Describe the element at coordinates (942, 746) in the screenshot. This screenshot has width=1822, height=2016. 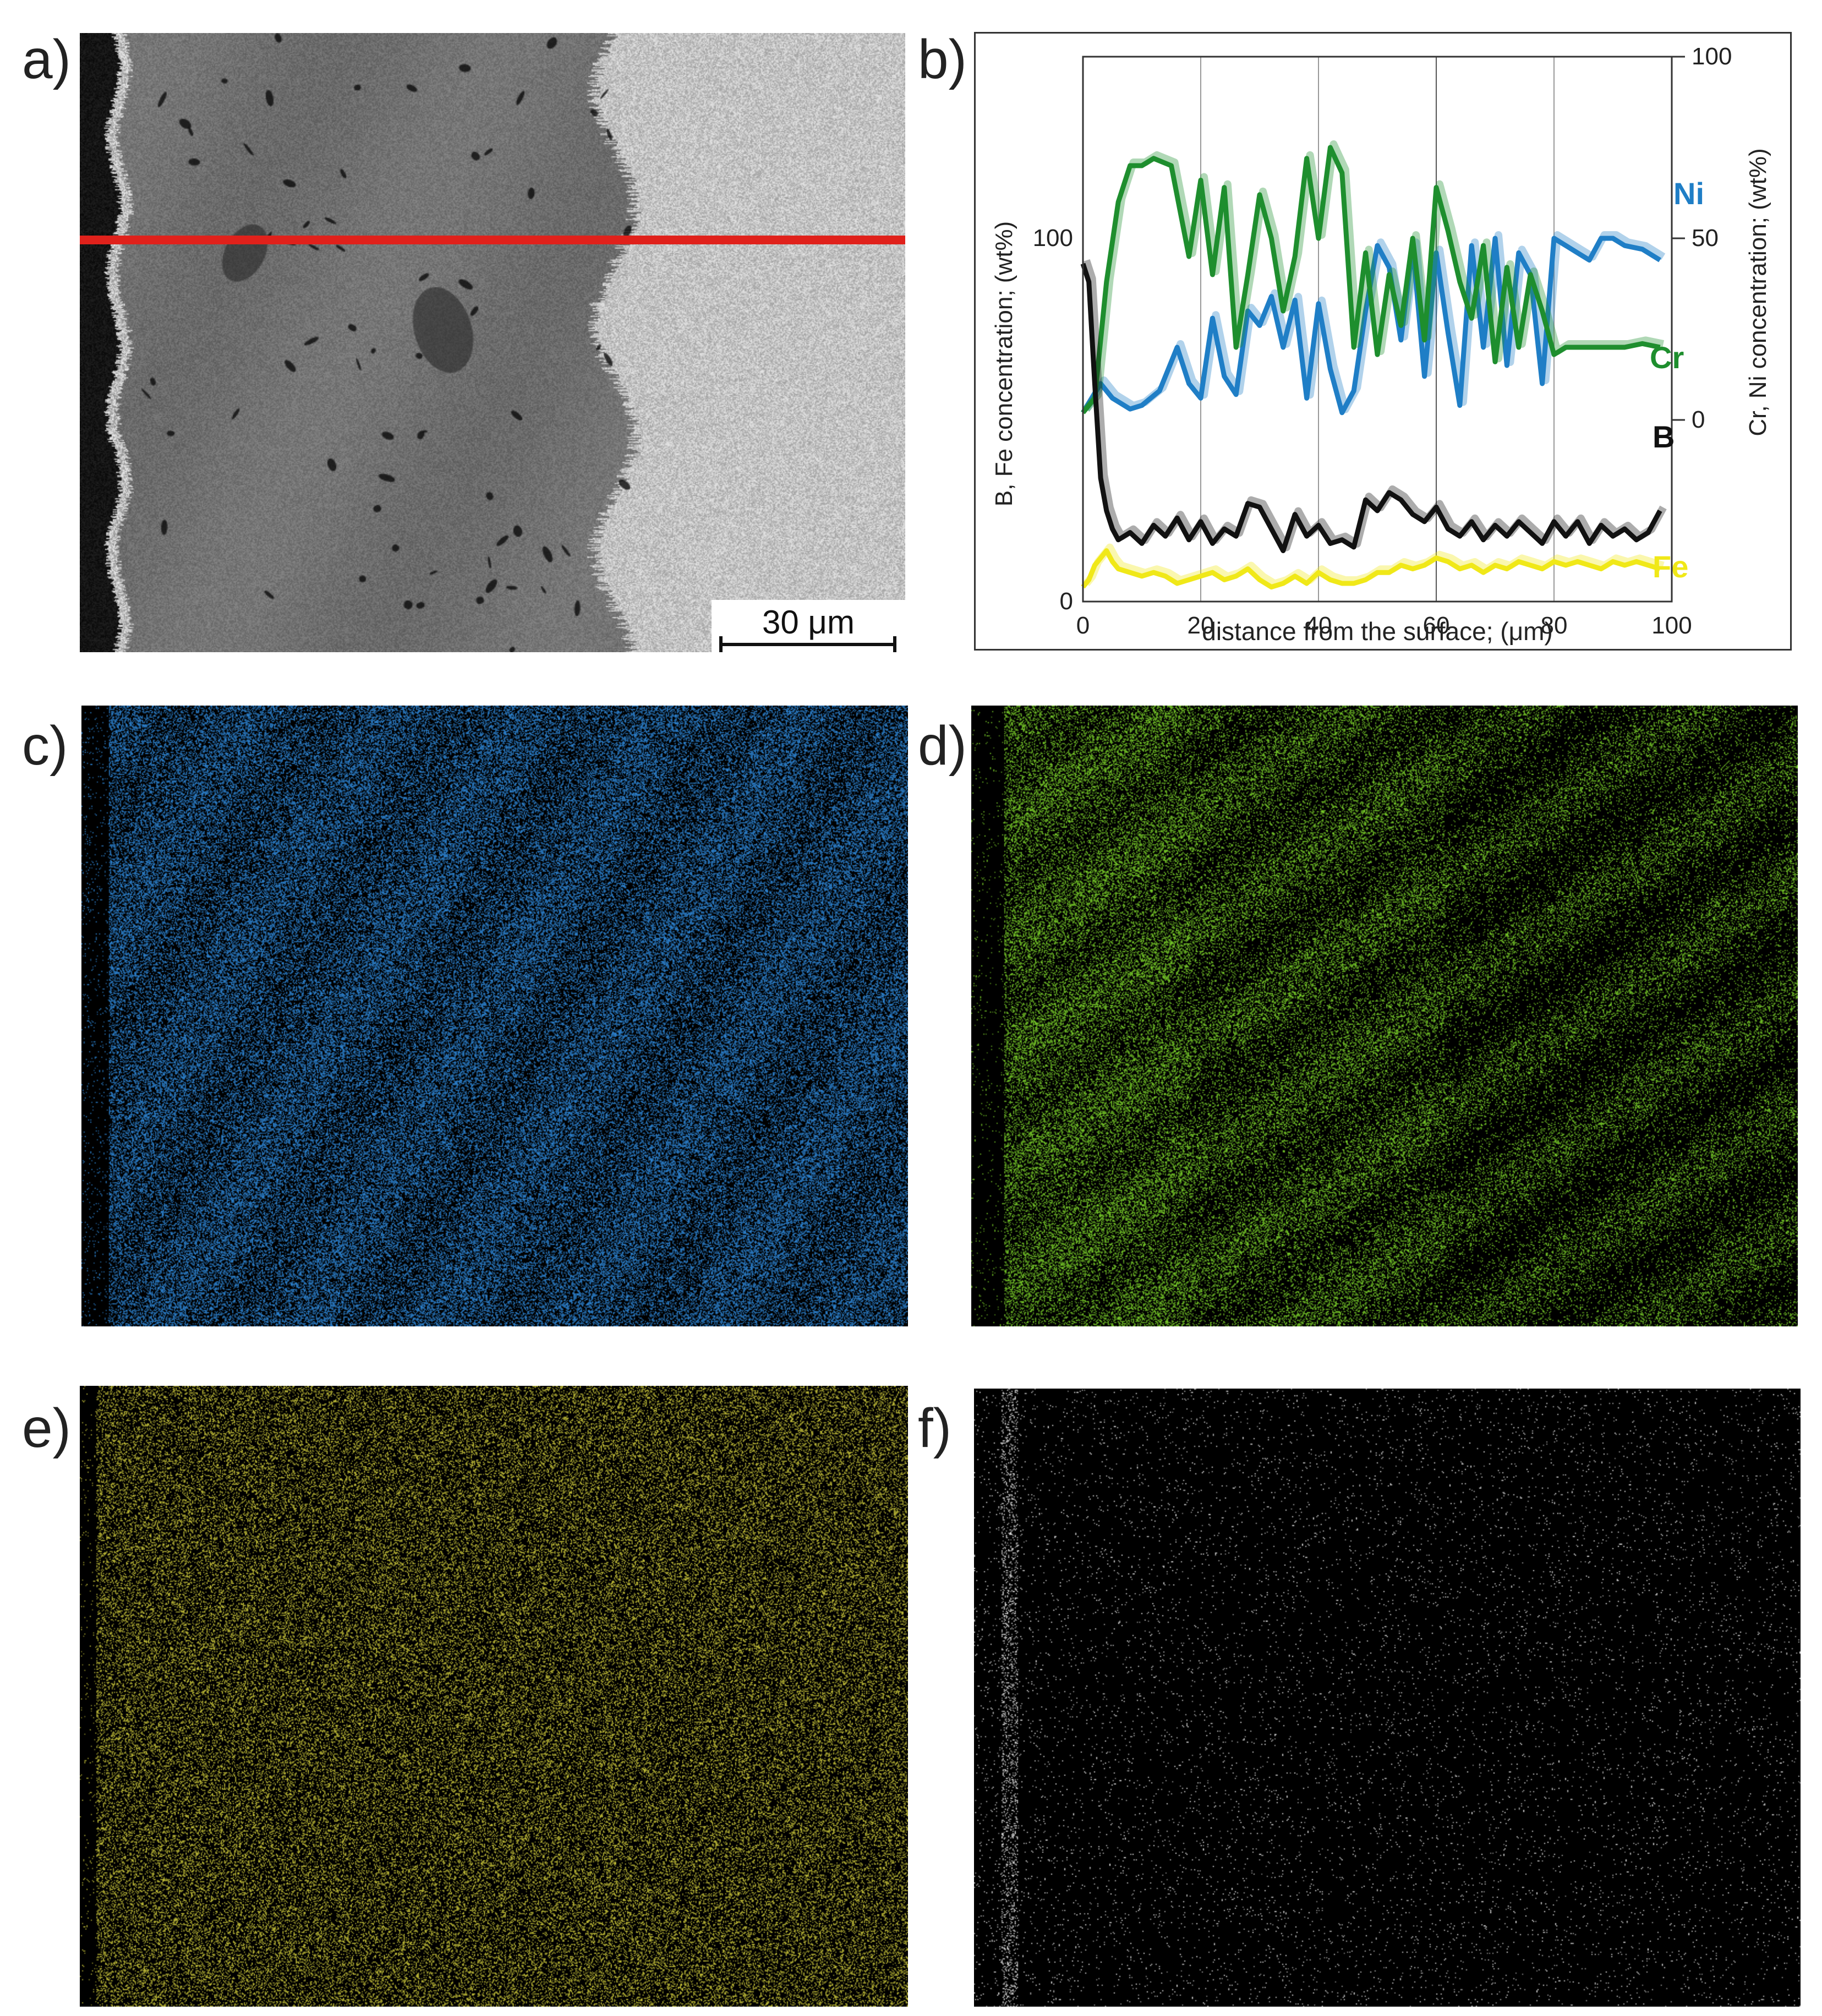
I see `panel-label-d: d)` at that location.